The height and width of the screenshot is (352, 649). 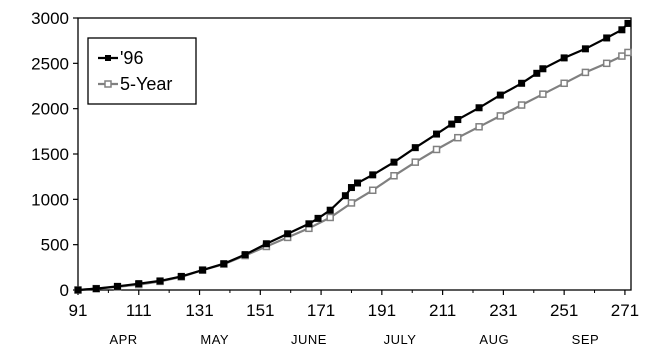 I want to click on month-label: SEP, so click(x=586, y=339).